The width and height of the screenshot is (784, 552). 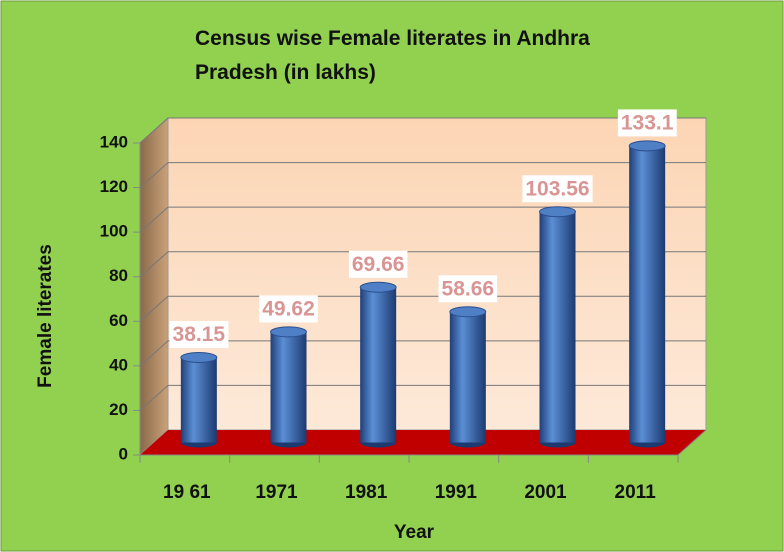 I want to click on side-wall, so click(x=154, y=286).